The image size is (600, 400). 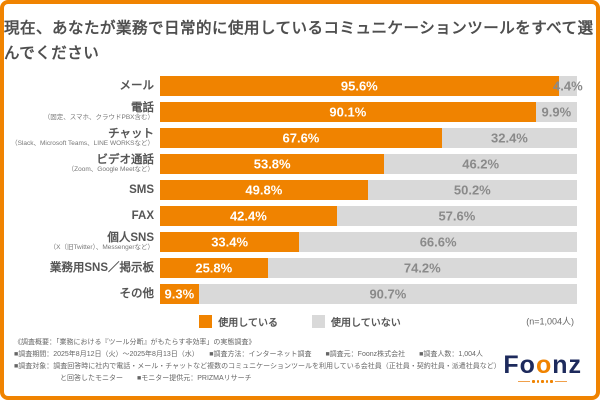 I want to click on category-sublabel-text: （Zoom、Google Meetなど）, so click(x=110, y=170).